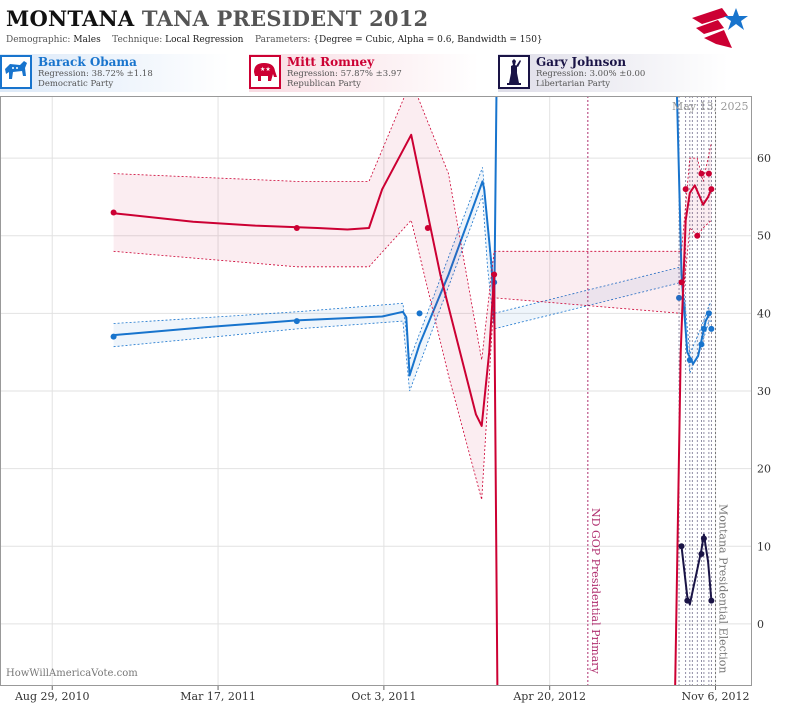 The width and height of the screenshot is (789, 704). I want to click on watermark: HowWillAmericaVote.com, so click(72, 673).